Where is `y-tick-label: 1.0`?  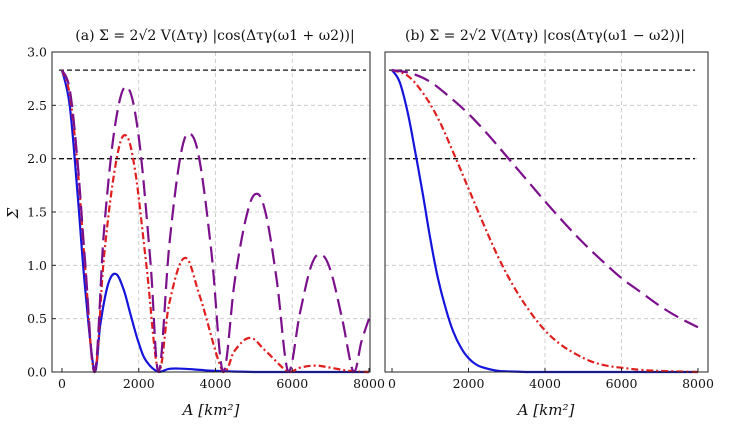
y-tick-label: 1.0 is located at coordinates (37, 265).